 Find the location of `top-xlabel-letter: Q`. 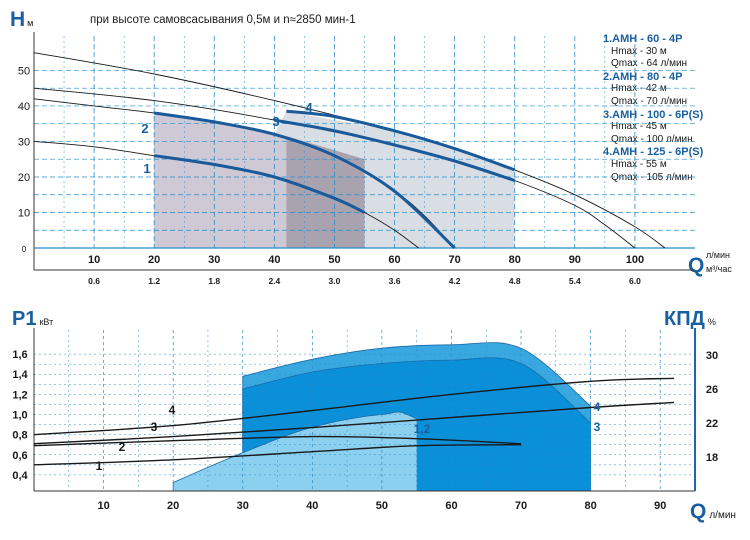

top-xlabel-letter: Q is located at coordinates (696, 265).